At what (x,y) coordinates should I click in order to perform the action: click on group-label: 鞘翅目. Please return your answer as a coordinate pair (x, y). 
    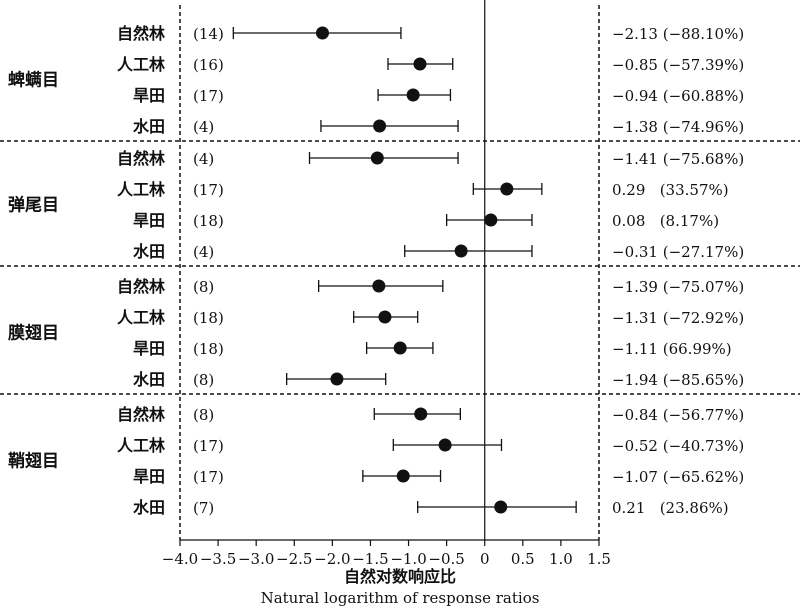
    Looking at the image, I should click on (33, 461).